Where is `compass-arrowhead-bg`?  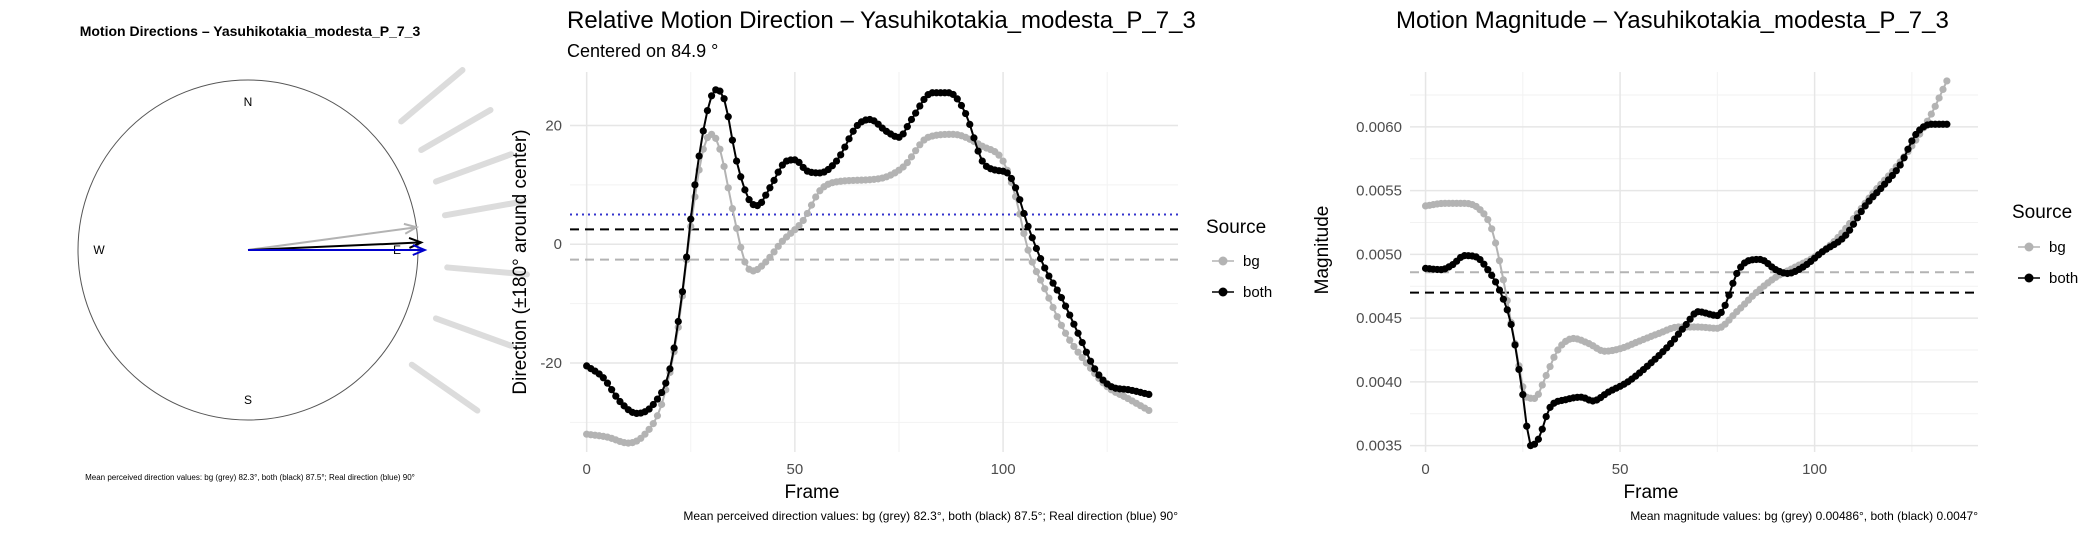 compass-arrowhead-bg is located at coordinates (411, 228).